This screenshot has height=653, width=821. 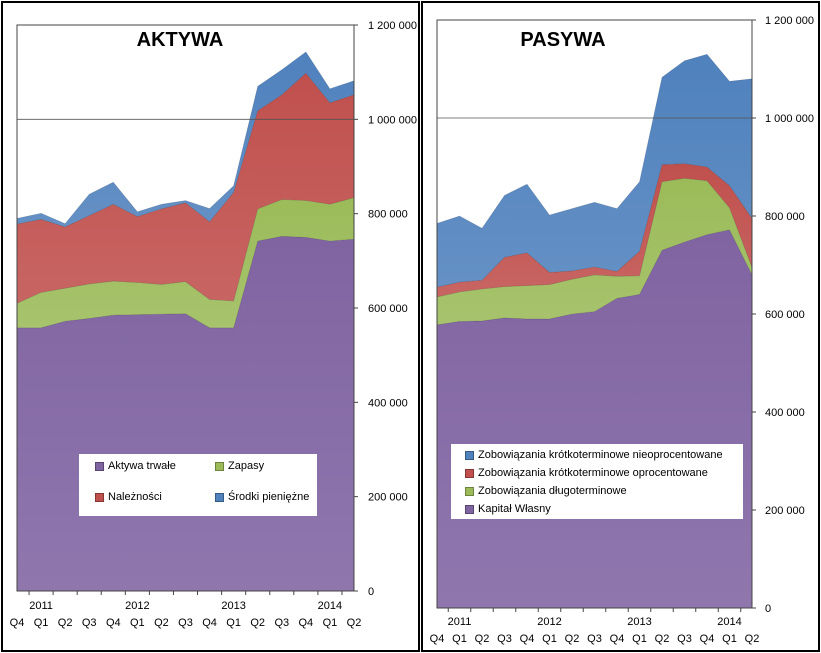 I want to click on pasywa-y-tick-label: 600 000, so click(x=785, y=315).